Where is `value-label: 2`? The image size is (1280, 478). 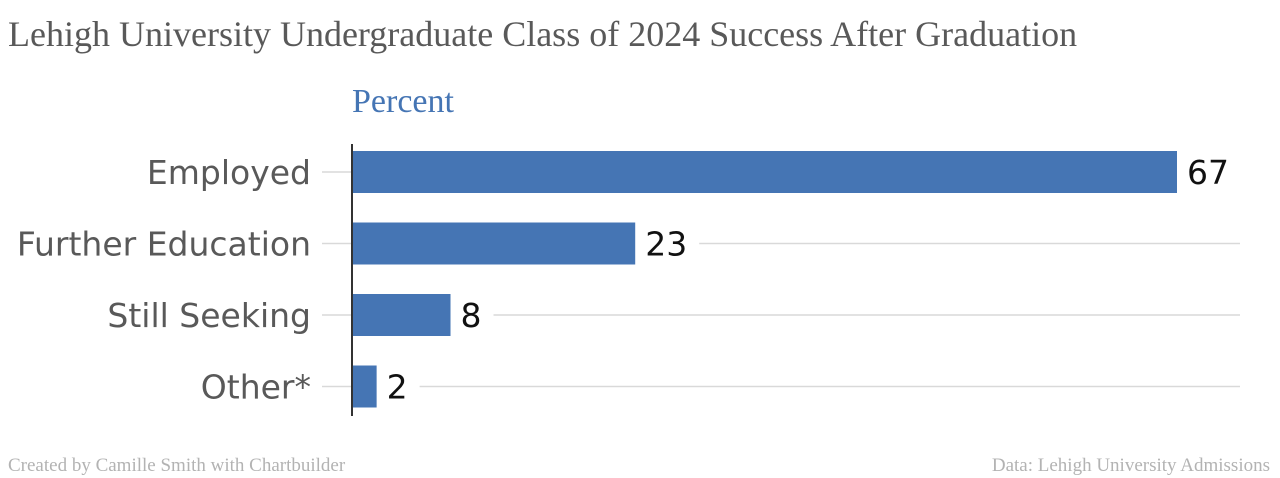
value-label: 2 is located at coordinates (397, 387).